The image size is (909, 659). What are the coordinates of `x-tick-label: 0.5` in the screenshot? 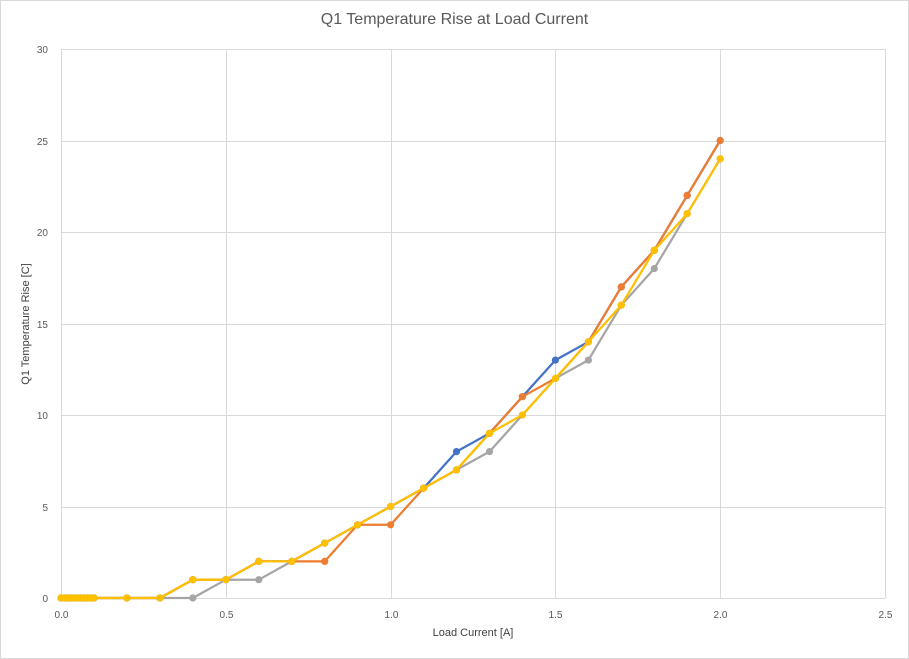 It's located at (227, 615).